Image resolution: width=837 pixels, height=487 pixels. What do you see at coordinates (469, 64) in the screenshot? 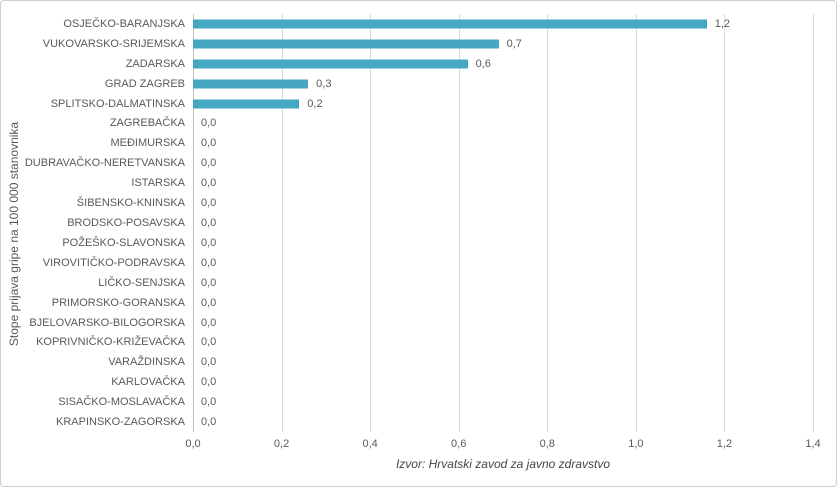
I see `bar-row: ZADARSKA 0,6` at bounding box center [469, 64].